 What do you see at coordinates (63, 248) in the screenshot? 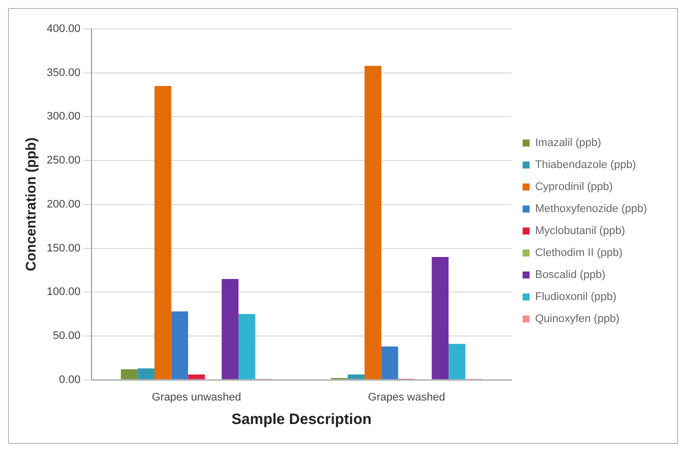
I see `y-tick-label: 150.00` at bounding box center [63, 248].